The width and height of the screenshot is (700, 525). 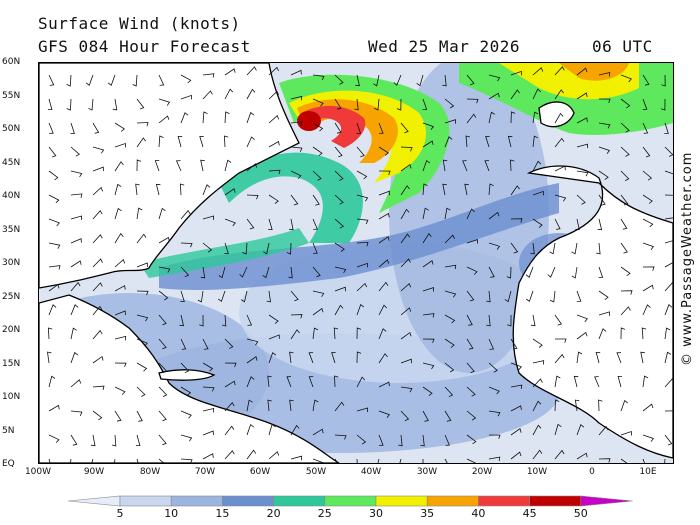 What do you see at coordinates (11, 129) in the screenshot?
I see `lat-label: 50N` at bounding box center [11, 129].